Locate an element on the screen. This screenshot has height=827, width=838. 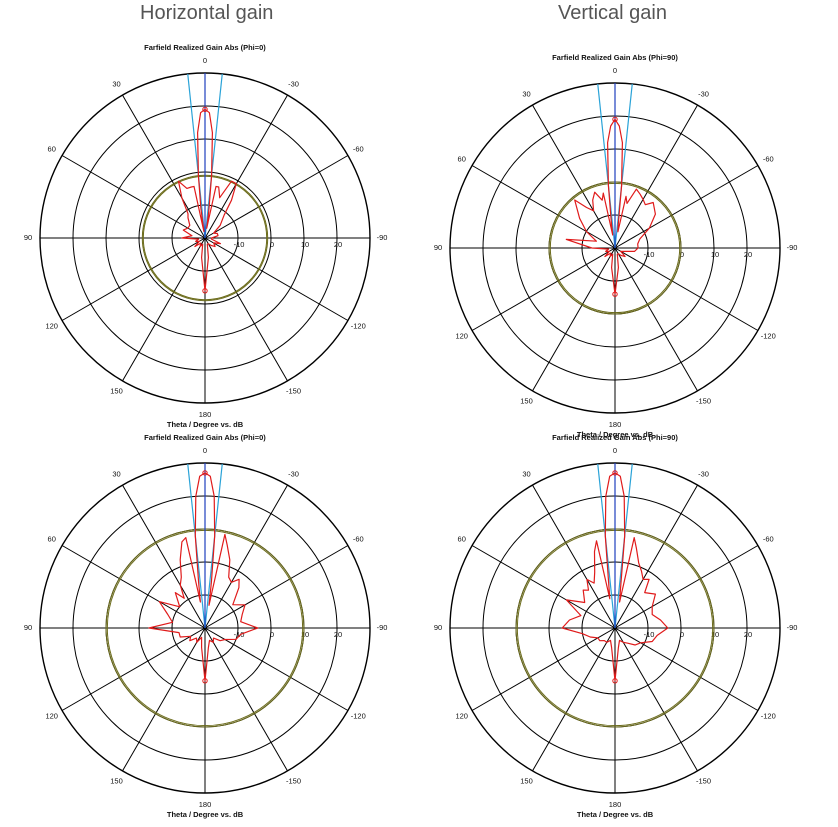
vertical-gain-heading: Vertical gain is located at coordinates (612, 13).